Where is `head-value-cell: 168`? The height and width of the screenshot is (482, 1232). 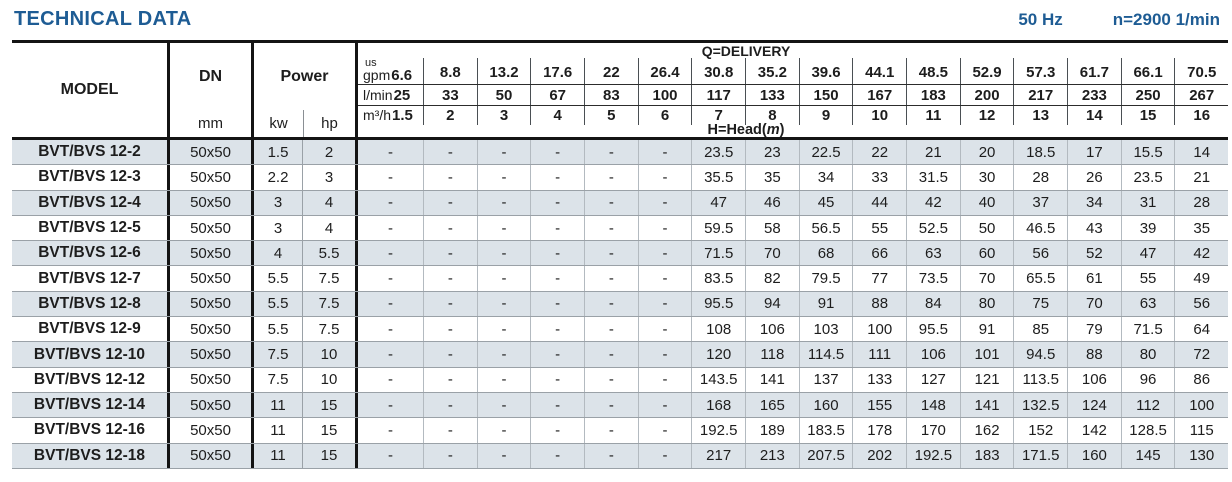
head-value-cell: 168 is located at coordinates (718, 405).